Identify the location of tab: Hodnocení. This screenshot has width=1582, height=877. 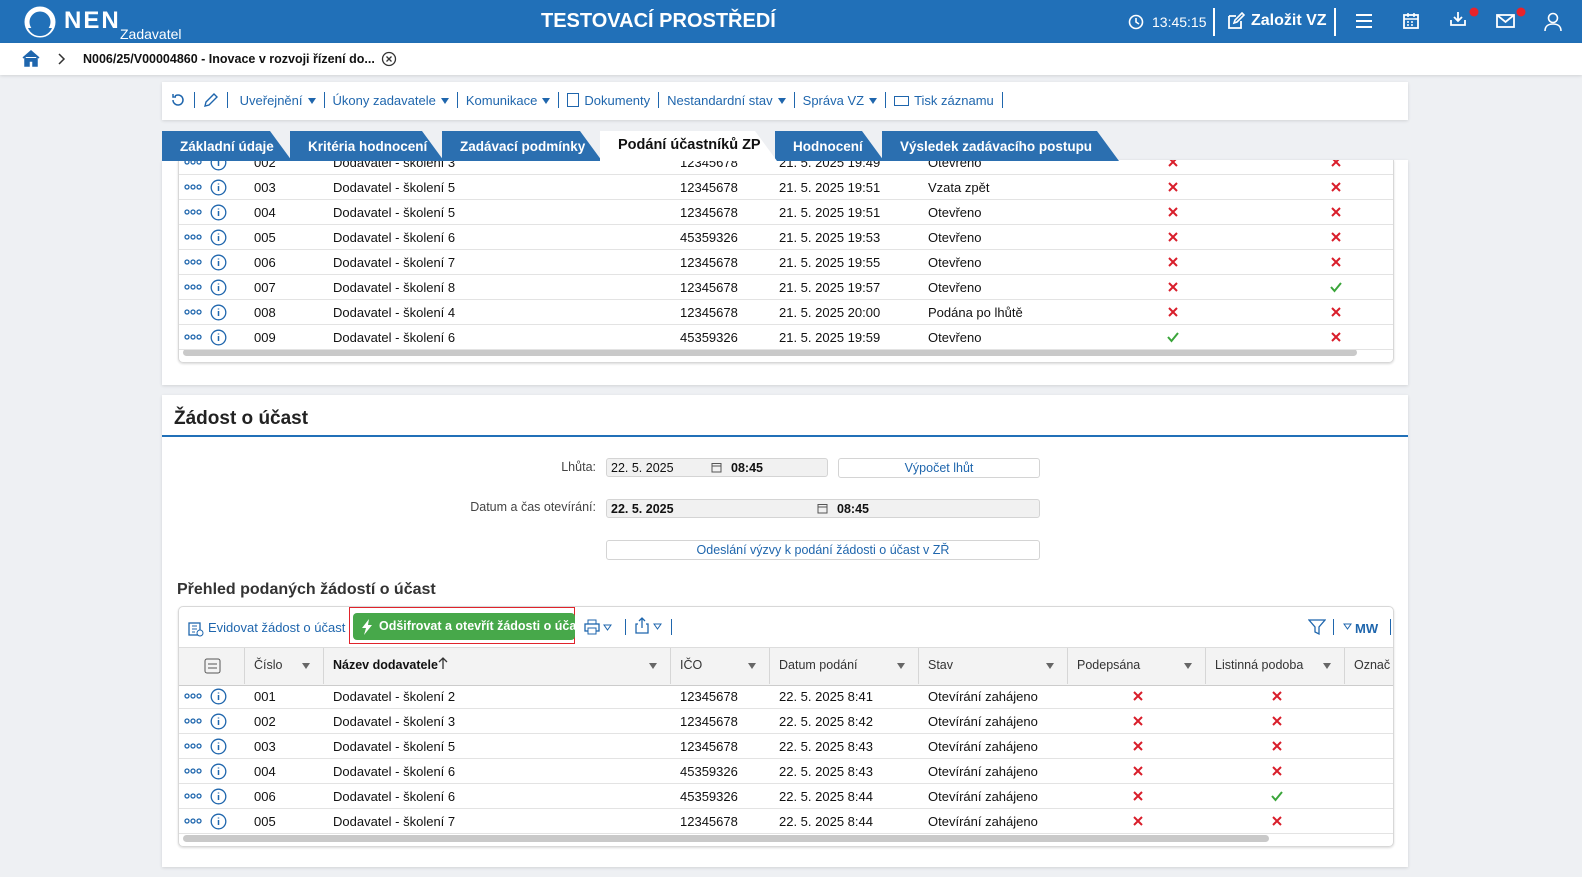
(829, 146).